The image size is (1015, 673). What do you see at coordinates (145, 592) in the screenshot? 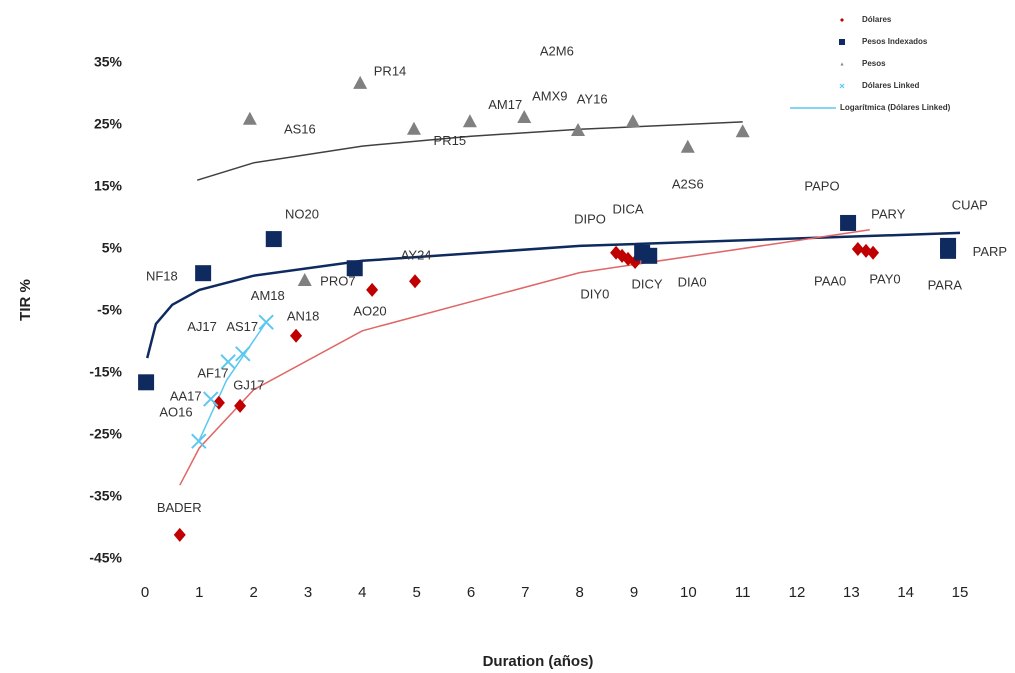
I see `x-tick-label: 0` at bounding box center [145, 592].